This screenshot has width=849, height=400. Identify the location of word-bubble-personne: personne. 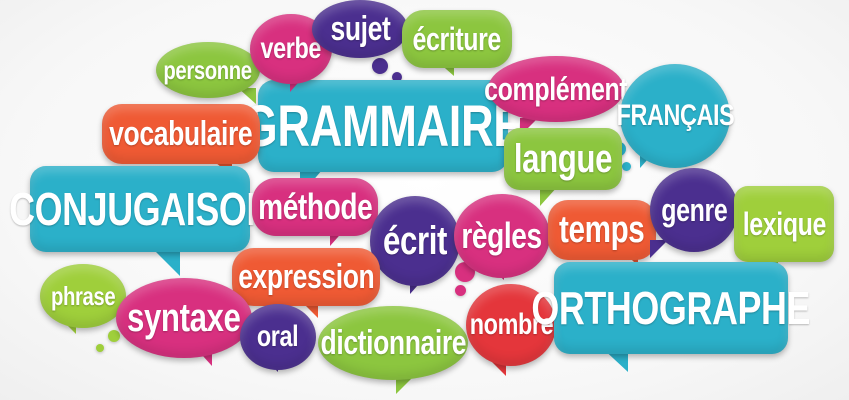
(208, 70).